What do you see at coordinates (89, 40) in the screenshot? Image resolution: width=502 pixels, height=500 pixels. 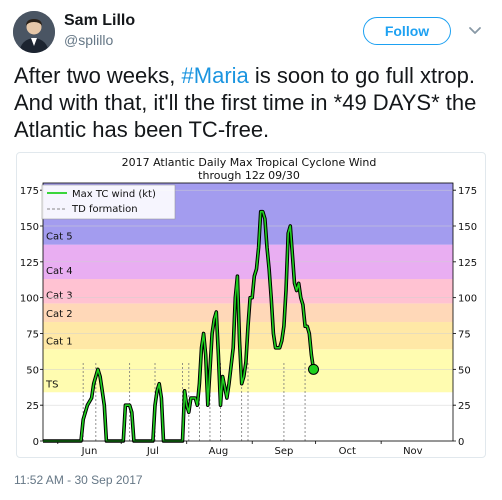 I see `user-handle: @splillo` at bounding box center [89, 40].